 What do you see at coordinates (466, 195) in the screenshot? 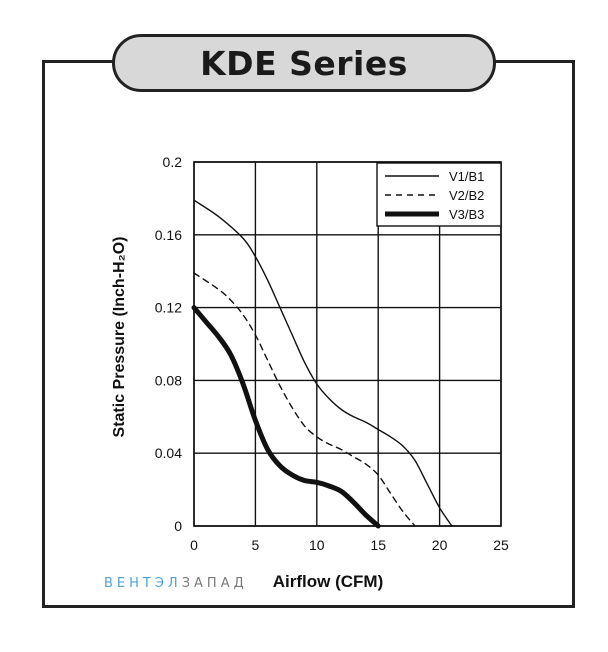
I see `legend-label: V2/B2` at bounding box center [466, 195].